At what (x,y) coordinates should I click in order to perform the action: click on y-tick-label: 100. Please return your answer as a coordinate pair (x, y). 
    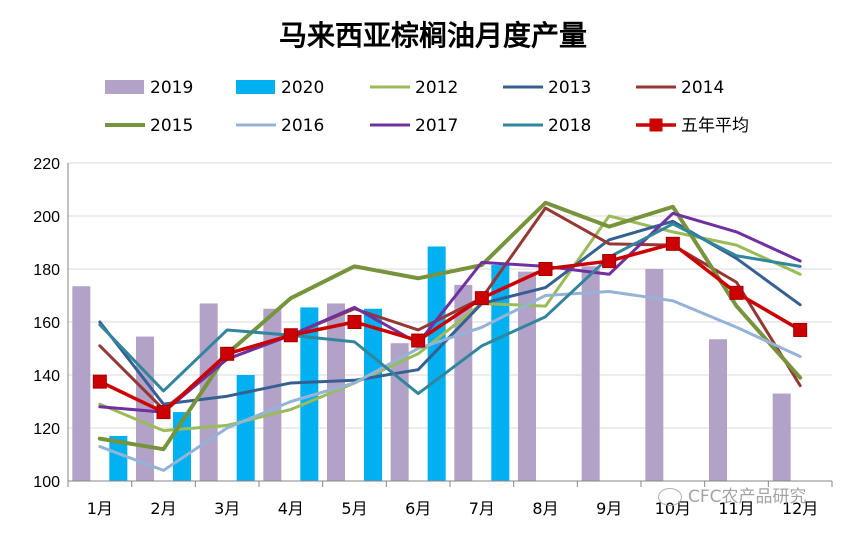
    Looking at the image, I should click on (46, 482).